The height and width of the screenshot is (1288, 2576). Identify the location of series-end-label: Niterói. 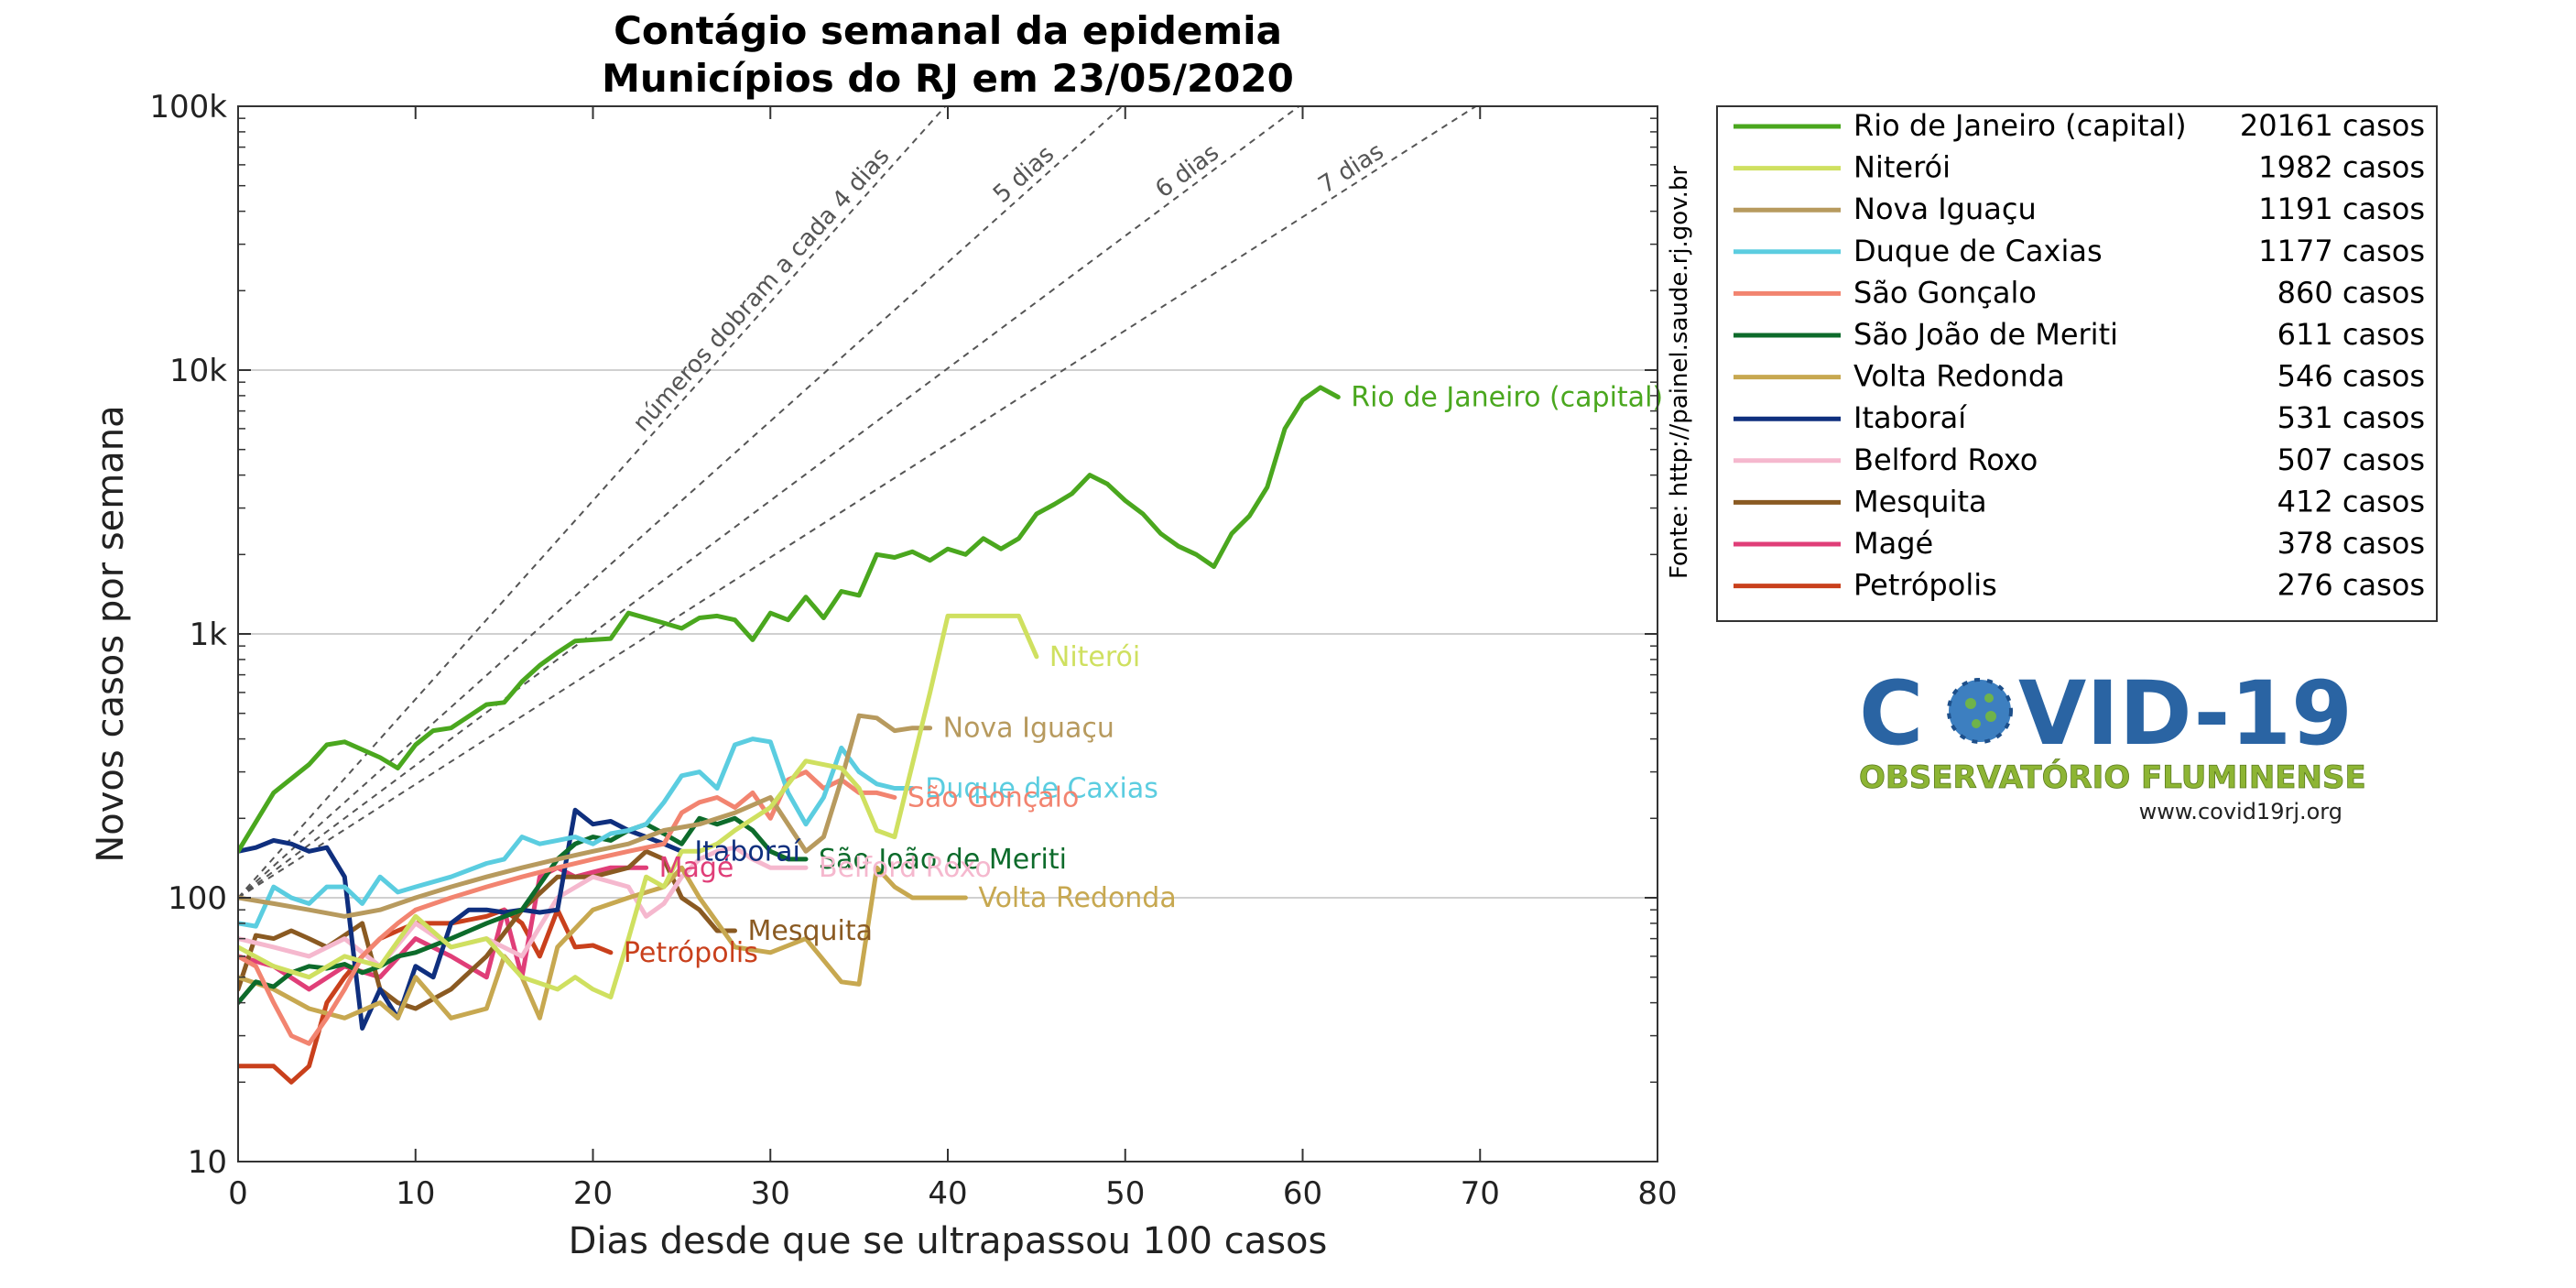
(1094, 657).